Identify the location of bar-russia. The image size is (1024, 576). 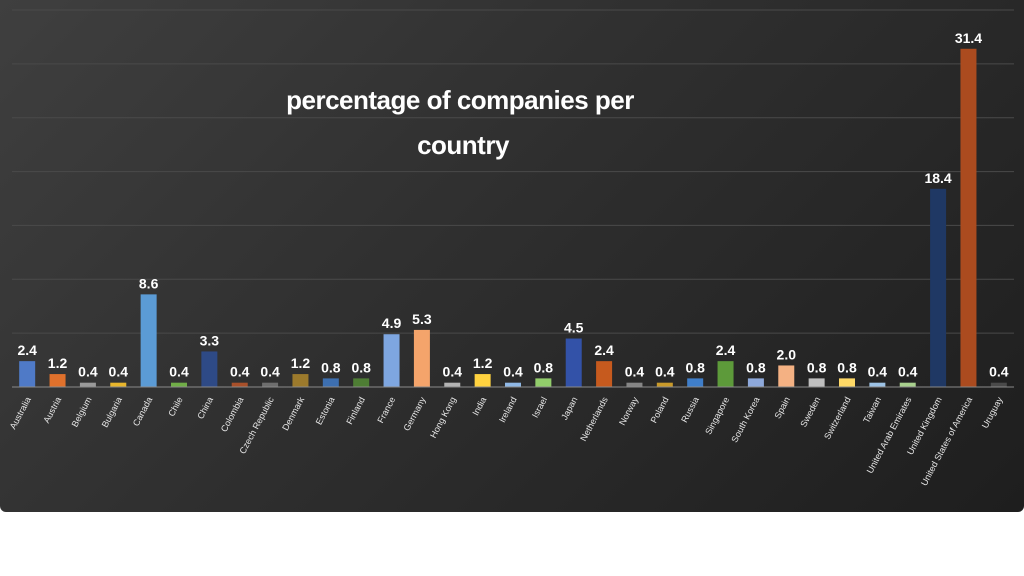
(695, 382).